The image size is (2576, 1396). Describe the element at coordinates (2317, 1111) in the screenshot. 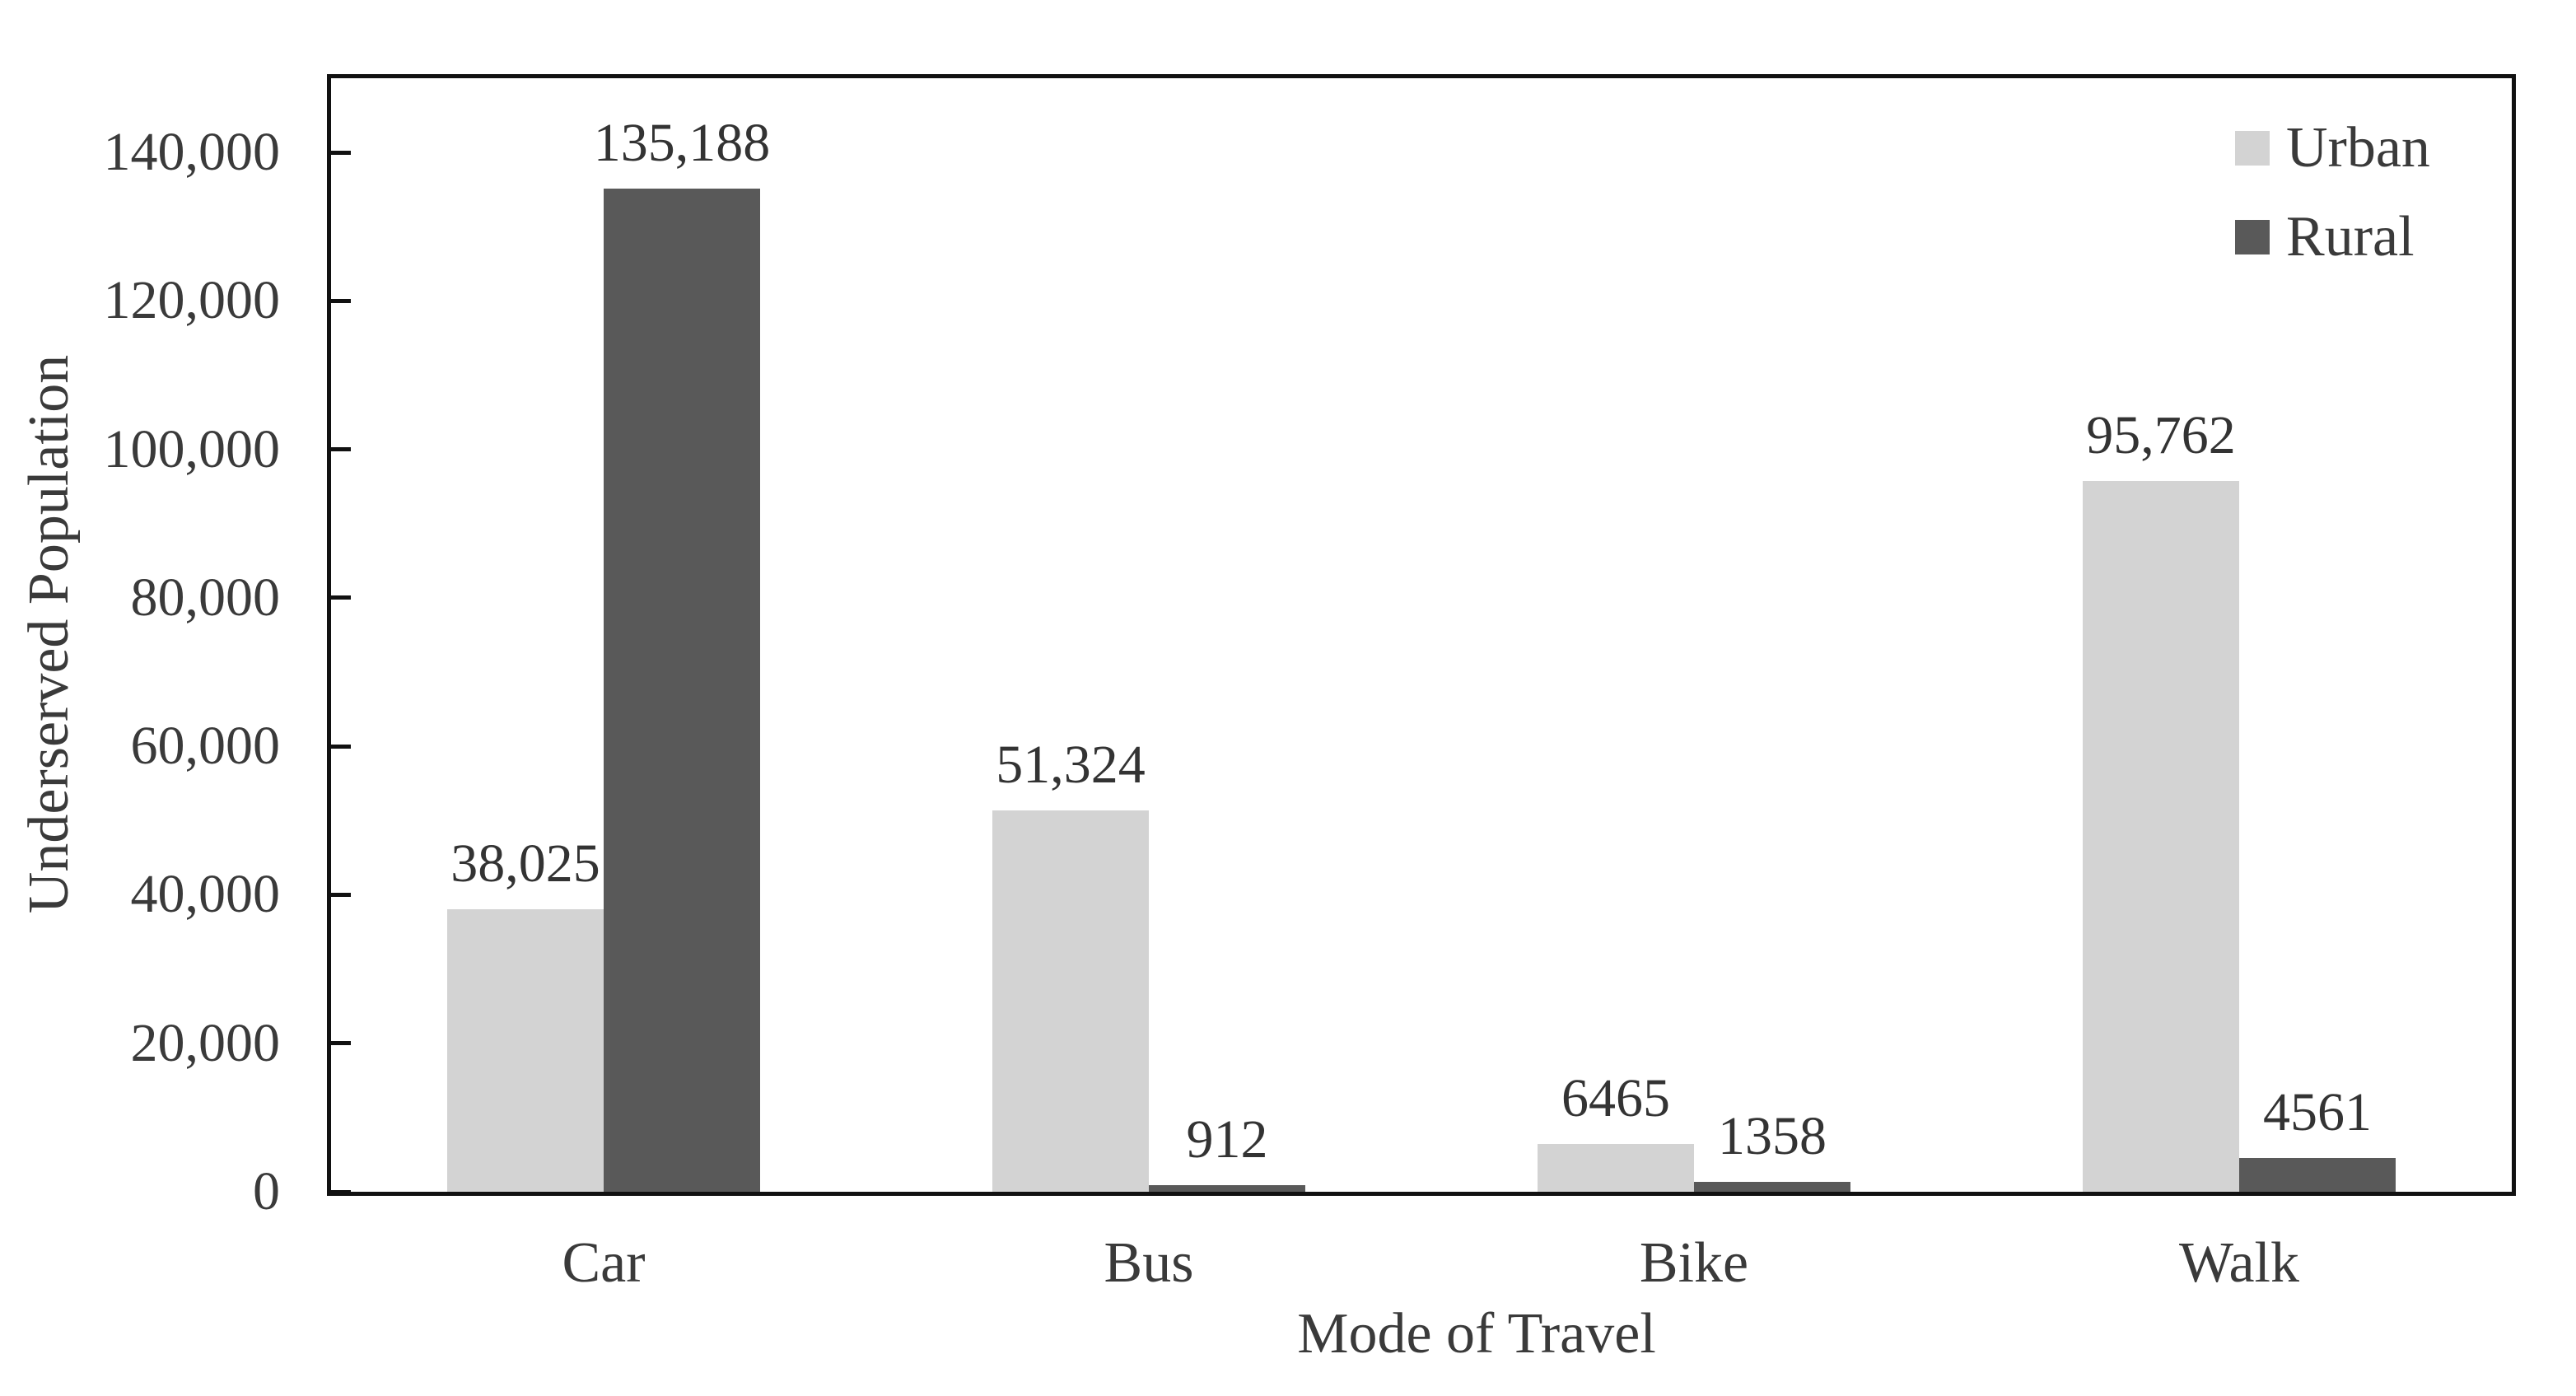

I see `data-label-rural-walk: 4561` at that location.